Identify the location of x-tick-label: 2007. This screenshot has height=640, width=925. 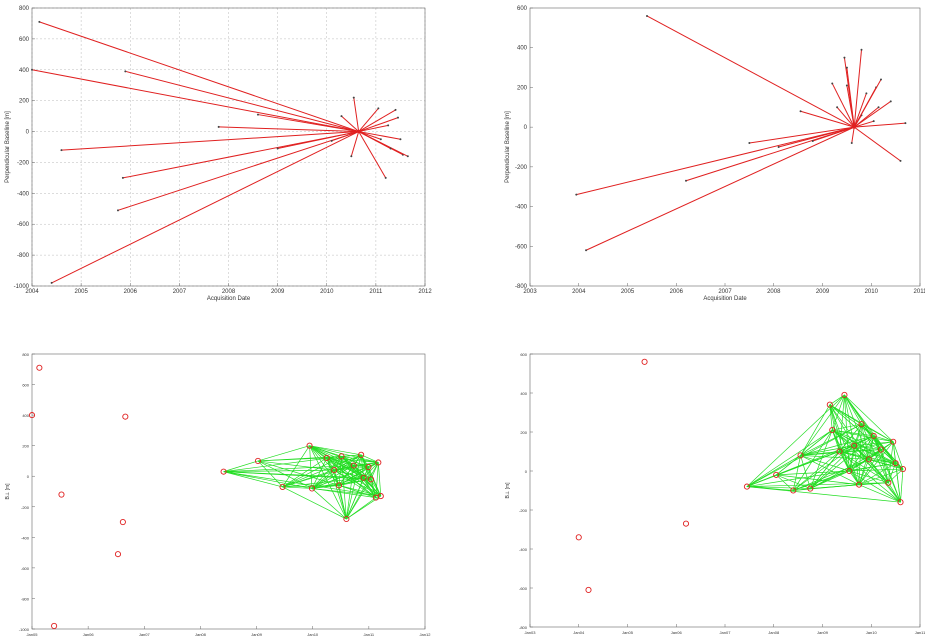
(725, 292).